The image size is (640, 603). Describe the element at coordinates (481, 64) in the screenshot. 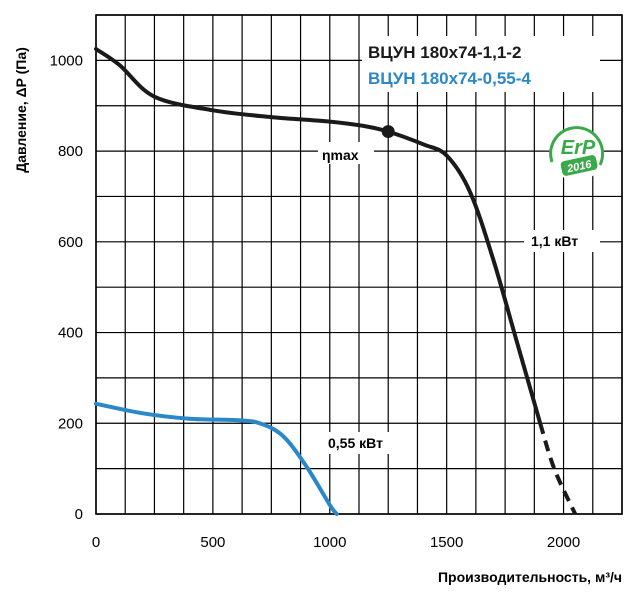

I see `legend-background` at that location.